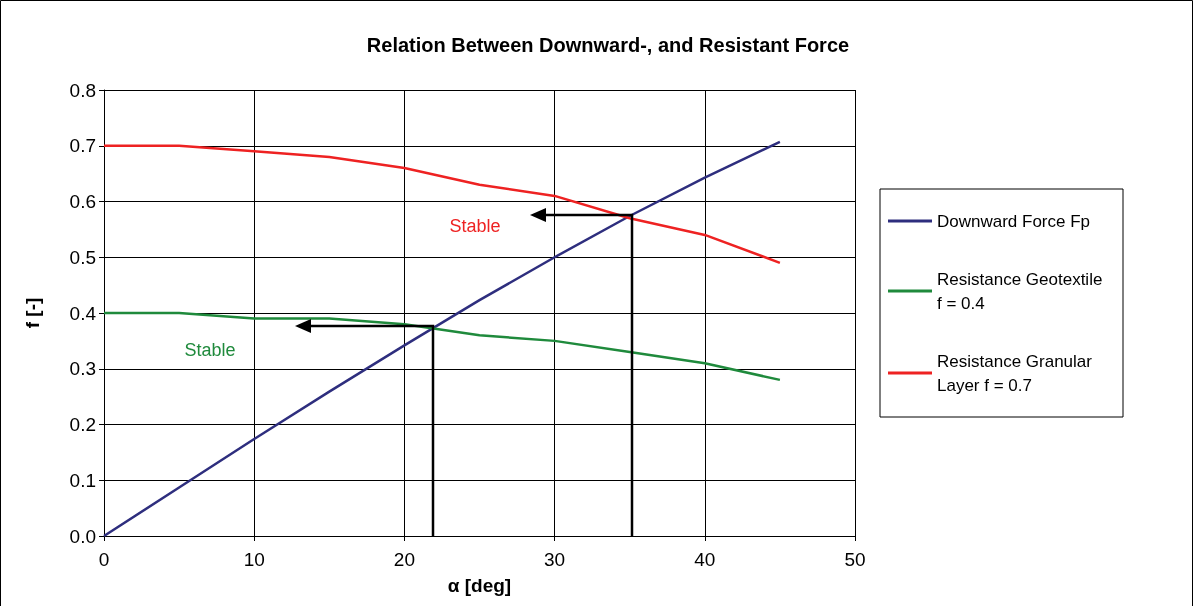 This screenshot has height=606, width=1194. Describe the element at coordinates (1022, 291) in the screenshot. I see `legend-label: Resistance Geotextile f = 0.4` at that location.